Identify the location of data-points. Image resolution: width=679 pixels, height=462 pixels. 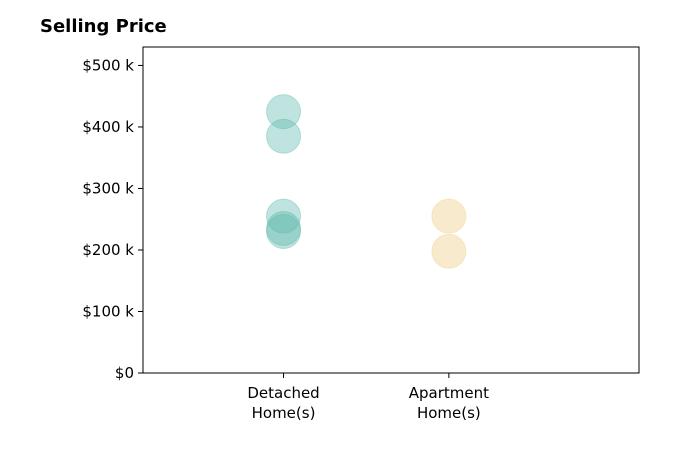
(366, 181).